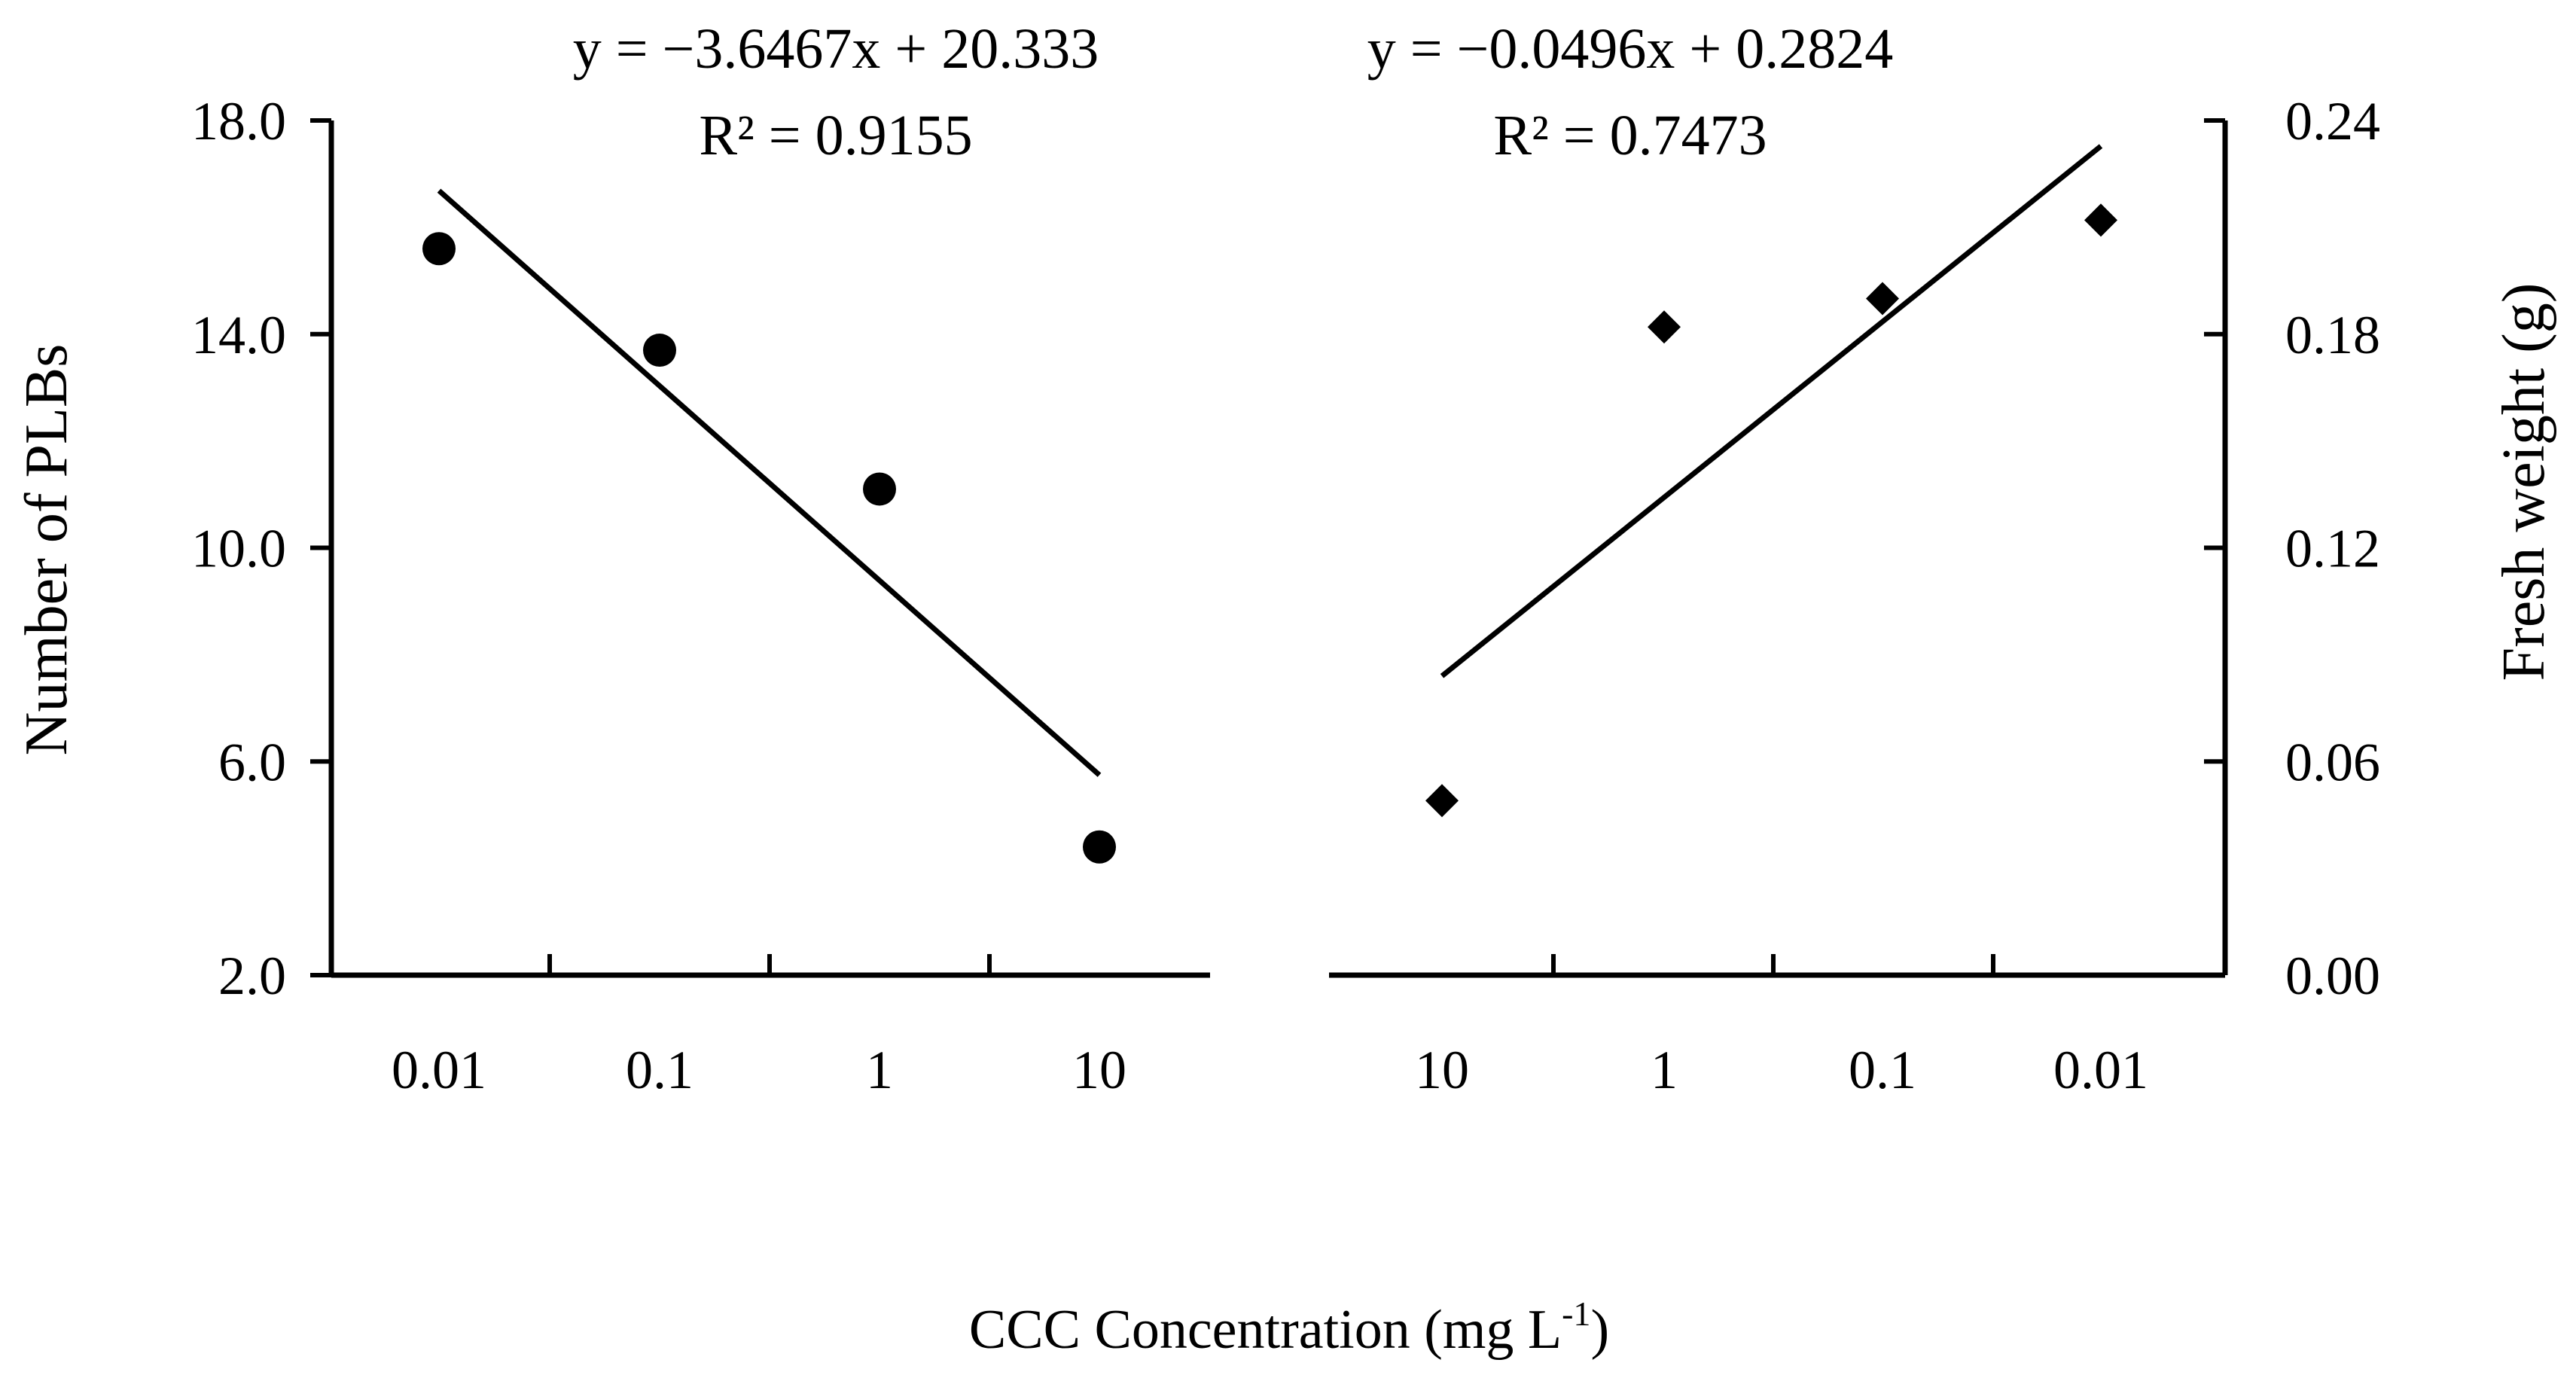  What do you see at coordinates (238, 549) in the screenshot?
I see `left-y-tick-label: 10.0` at bounding box center [238, 549].